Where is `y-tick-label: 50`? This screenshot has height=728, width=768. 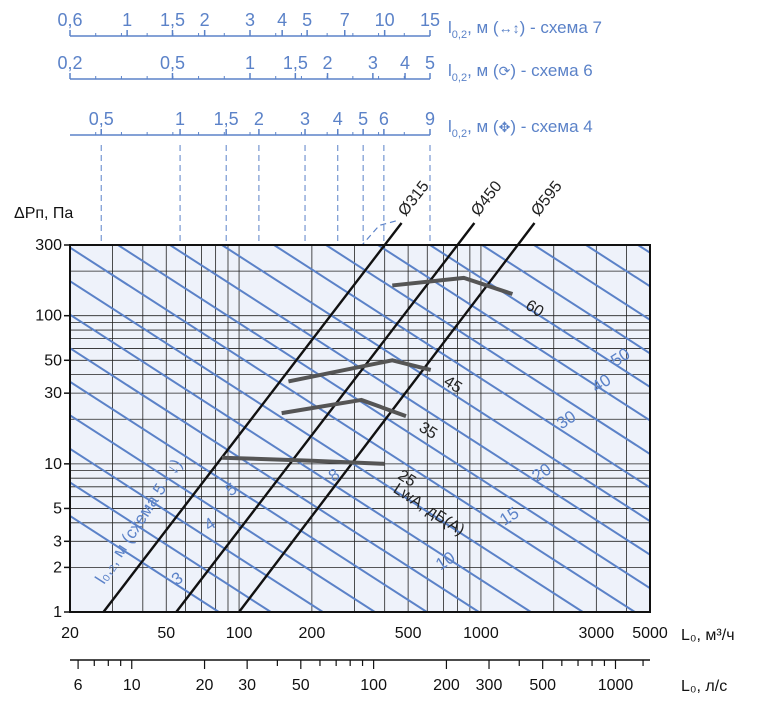 y-tick-label: 50 is located at coordinates (53, 360).